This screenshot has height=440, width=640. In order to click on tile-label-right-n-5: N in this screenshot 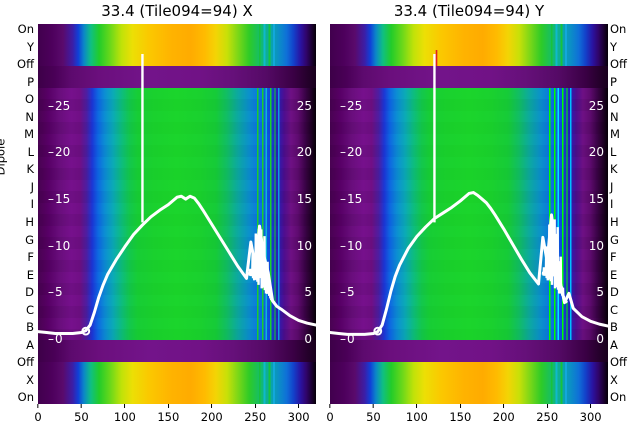, I will do `click(614, 116)`.